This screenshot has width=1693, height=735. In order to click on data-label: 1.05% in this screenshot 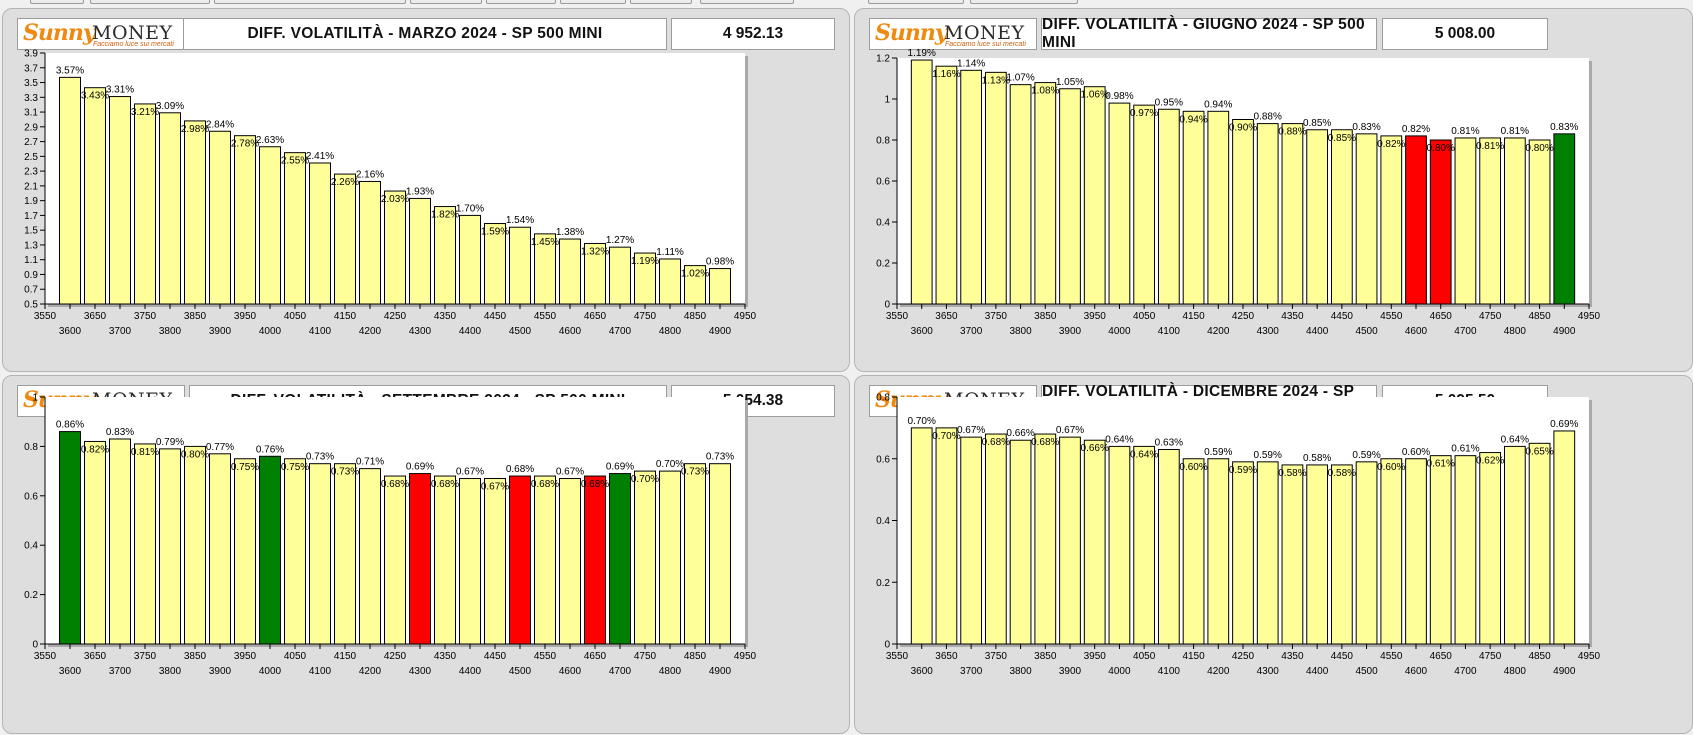, I will do `click(1070, 82)`.